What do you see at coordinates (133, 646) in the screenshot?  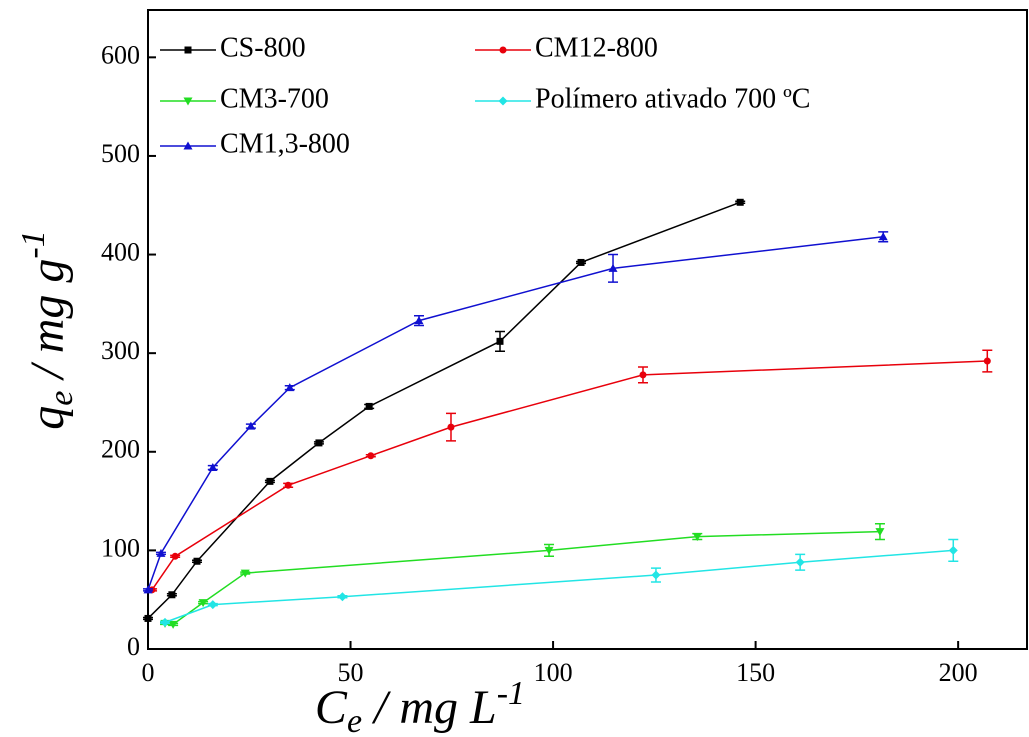 I see `y-tick-label: 0` at bounding box center [133, 646].